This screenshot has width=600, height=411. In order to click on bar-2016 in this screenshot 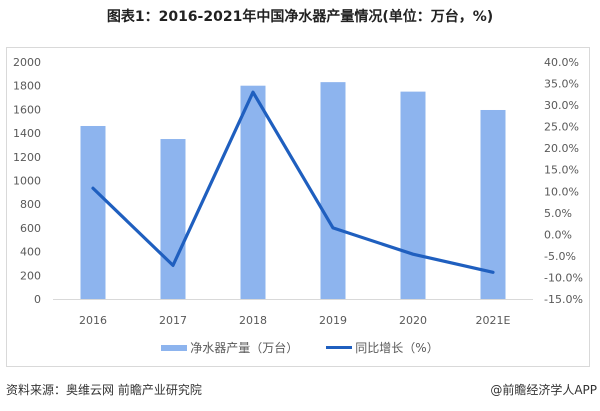, I will do `click(93, 212)`.